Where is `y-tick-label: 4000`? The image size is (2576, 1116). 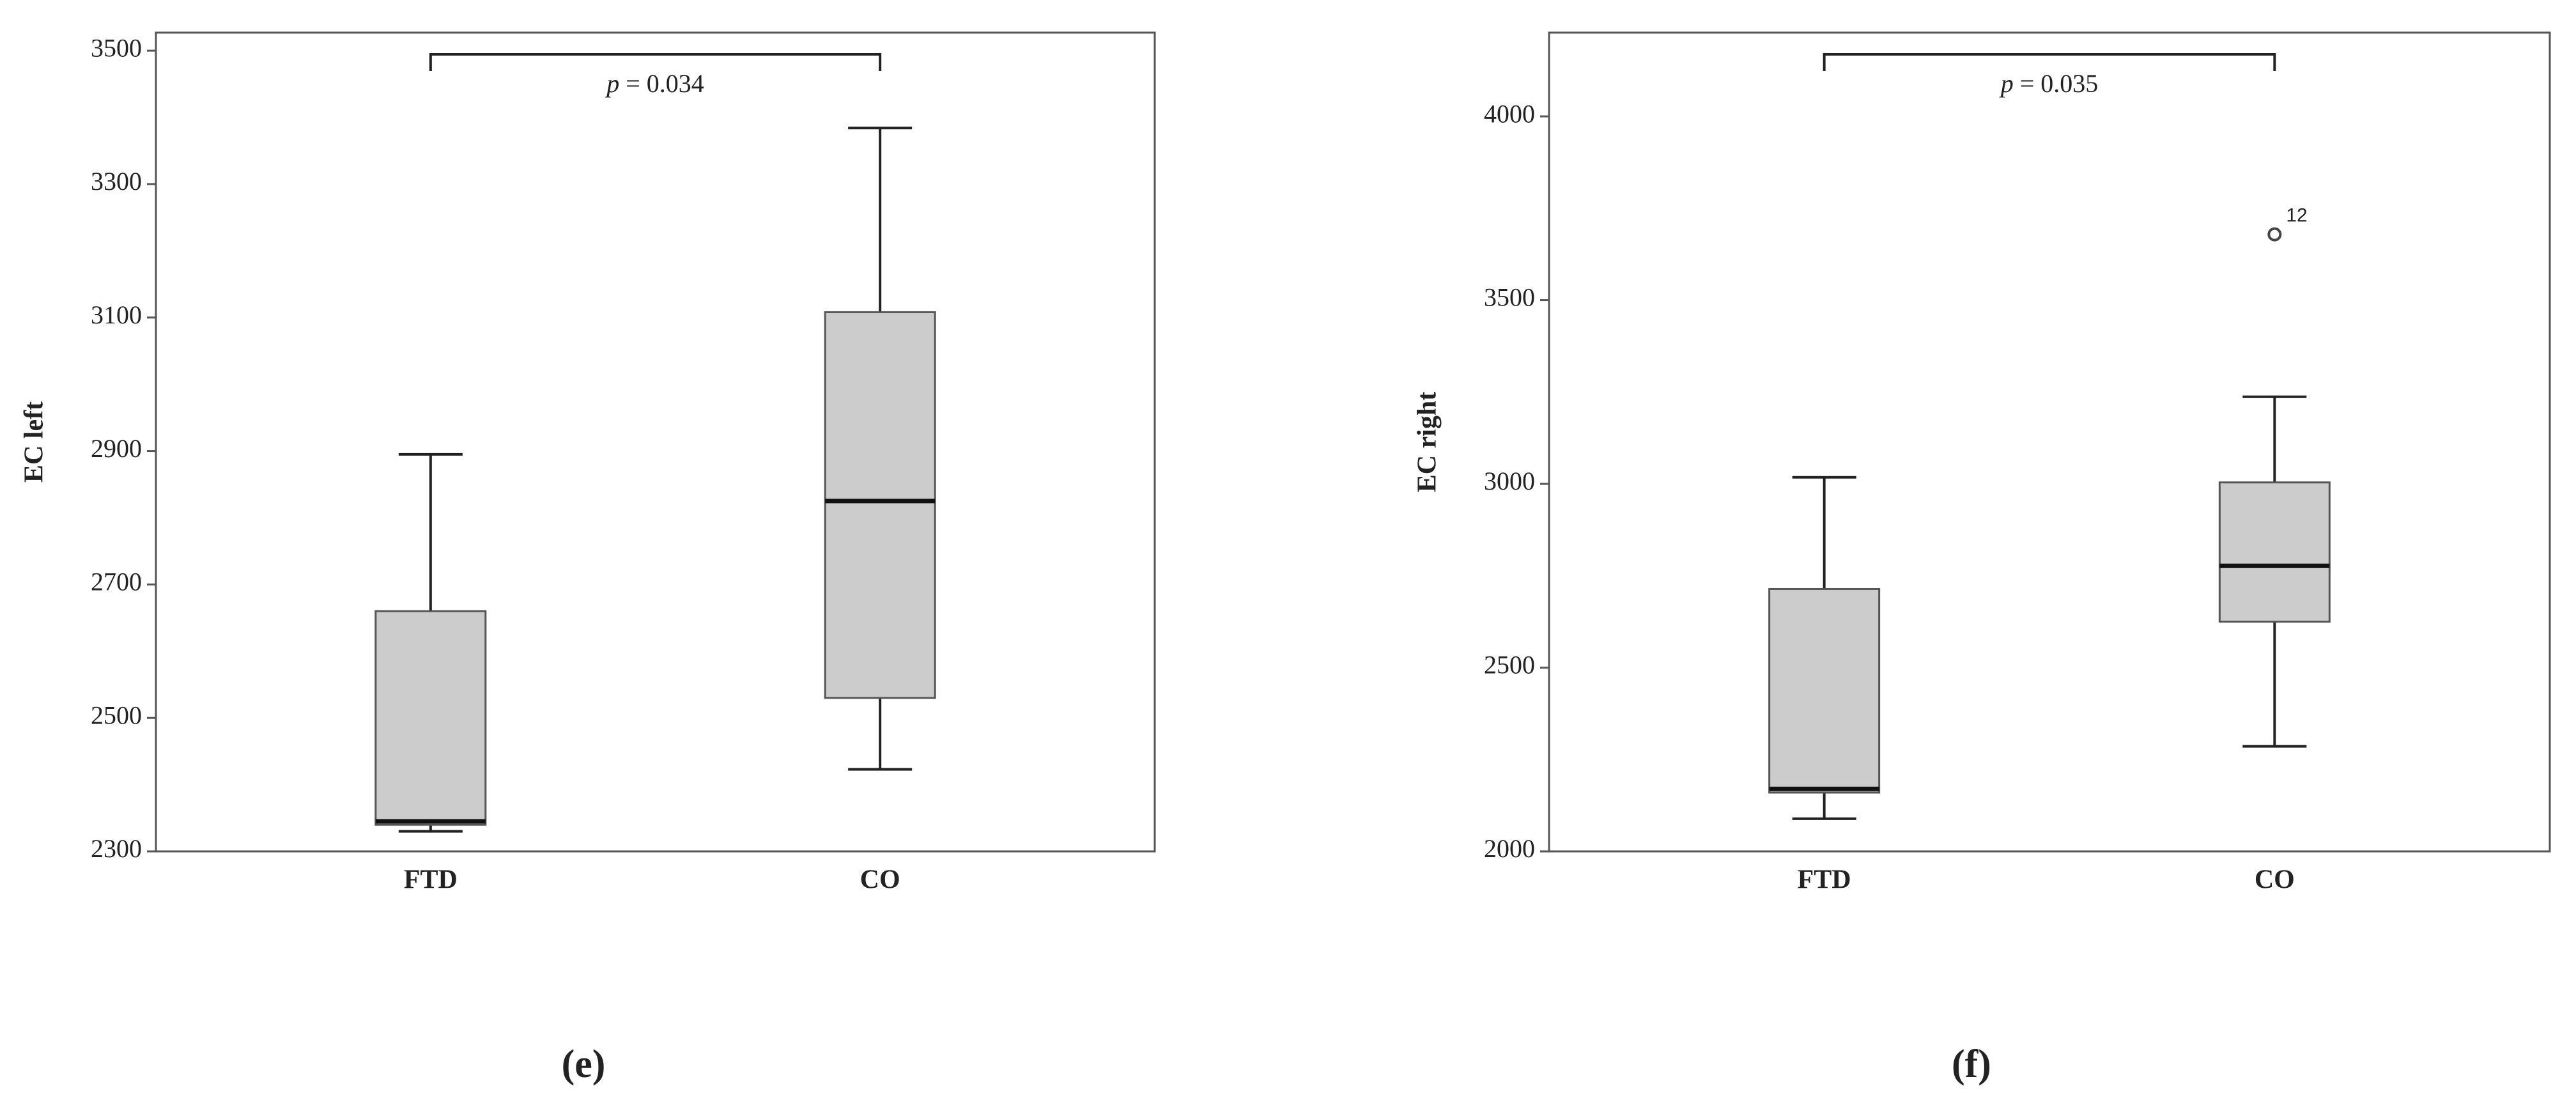 y-tick-label: 4000 is located at coordinates (1509, 113).